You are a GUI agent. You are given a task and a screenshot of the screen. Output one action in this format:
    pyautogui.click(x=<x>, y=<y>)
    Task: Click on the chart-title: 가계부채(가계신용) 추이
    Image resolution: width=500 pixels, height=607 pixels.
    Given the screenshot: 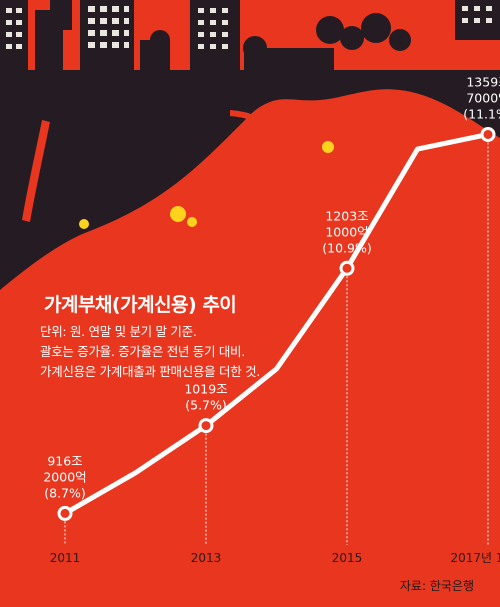 What is the action you would take?
    pyautogui.click(x=140, y=305)
    